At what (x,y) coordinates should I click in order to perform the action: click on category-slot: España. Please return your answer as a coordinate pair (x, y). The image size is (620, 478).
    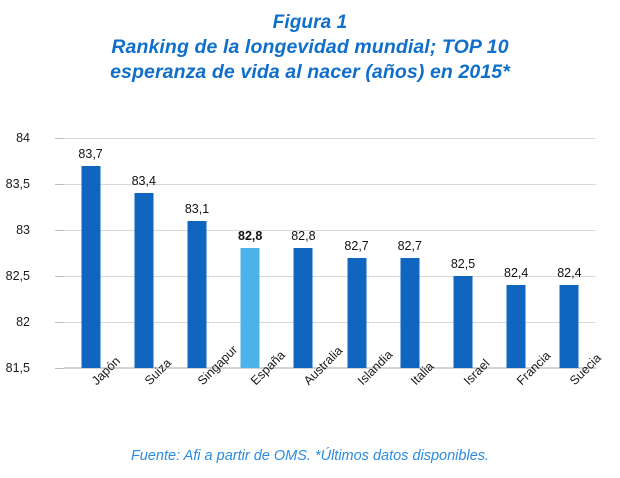
    Looking at the image, I should click on (256, 390).